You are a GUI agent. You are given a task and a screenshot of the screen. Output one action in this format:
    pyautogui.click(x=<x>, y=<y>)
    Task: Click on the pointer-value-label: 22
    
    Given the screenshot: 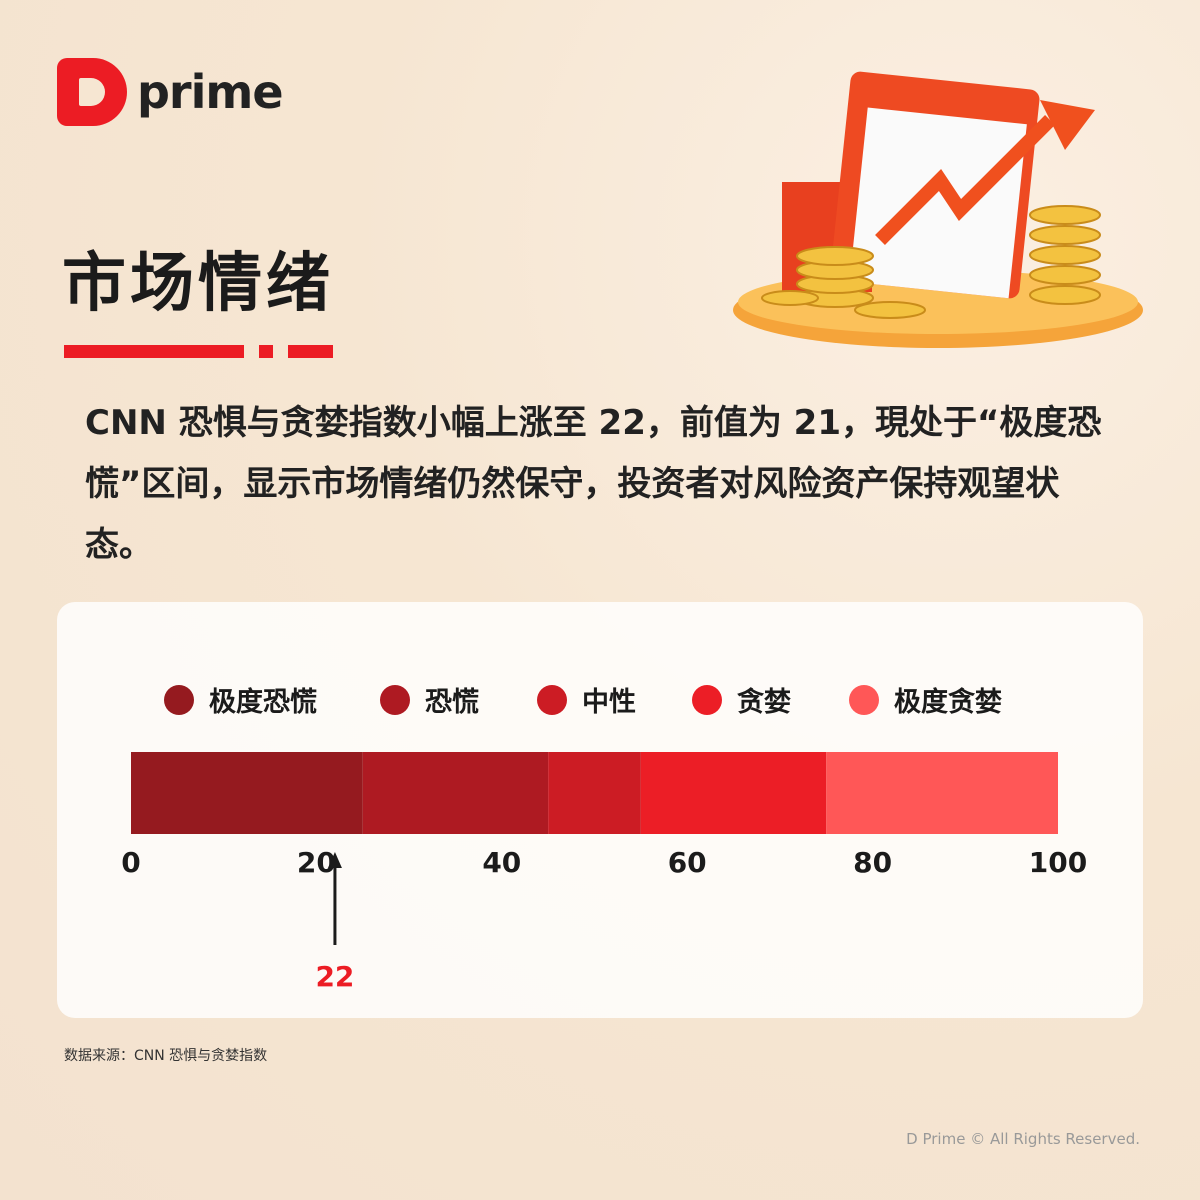 What is the action you would take?
    pyautogui.click(x=334, y=976)
    